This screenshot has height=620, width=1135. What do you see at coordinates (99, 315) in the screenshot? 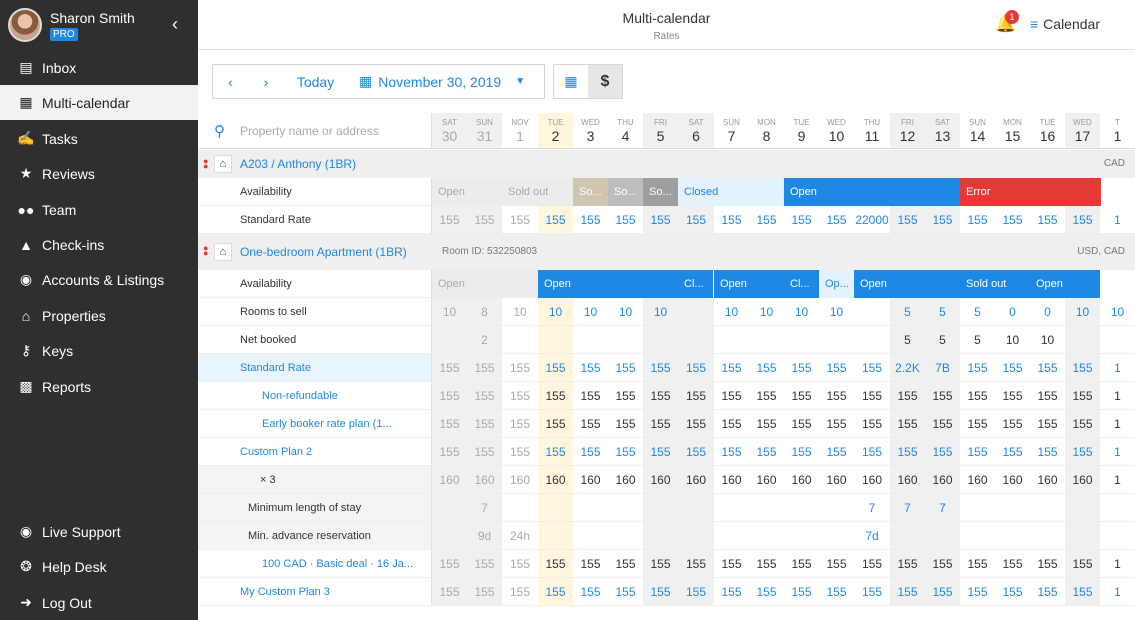
I see `nav-properties: ⌂ Properties` at bounding box center [99, 315].